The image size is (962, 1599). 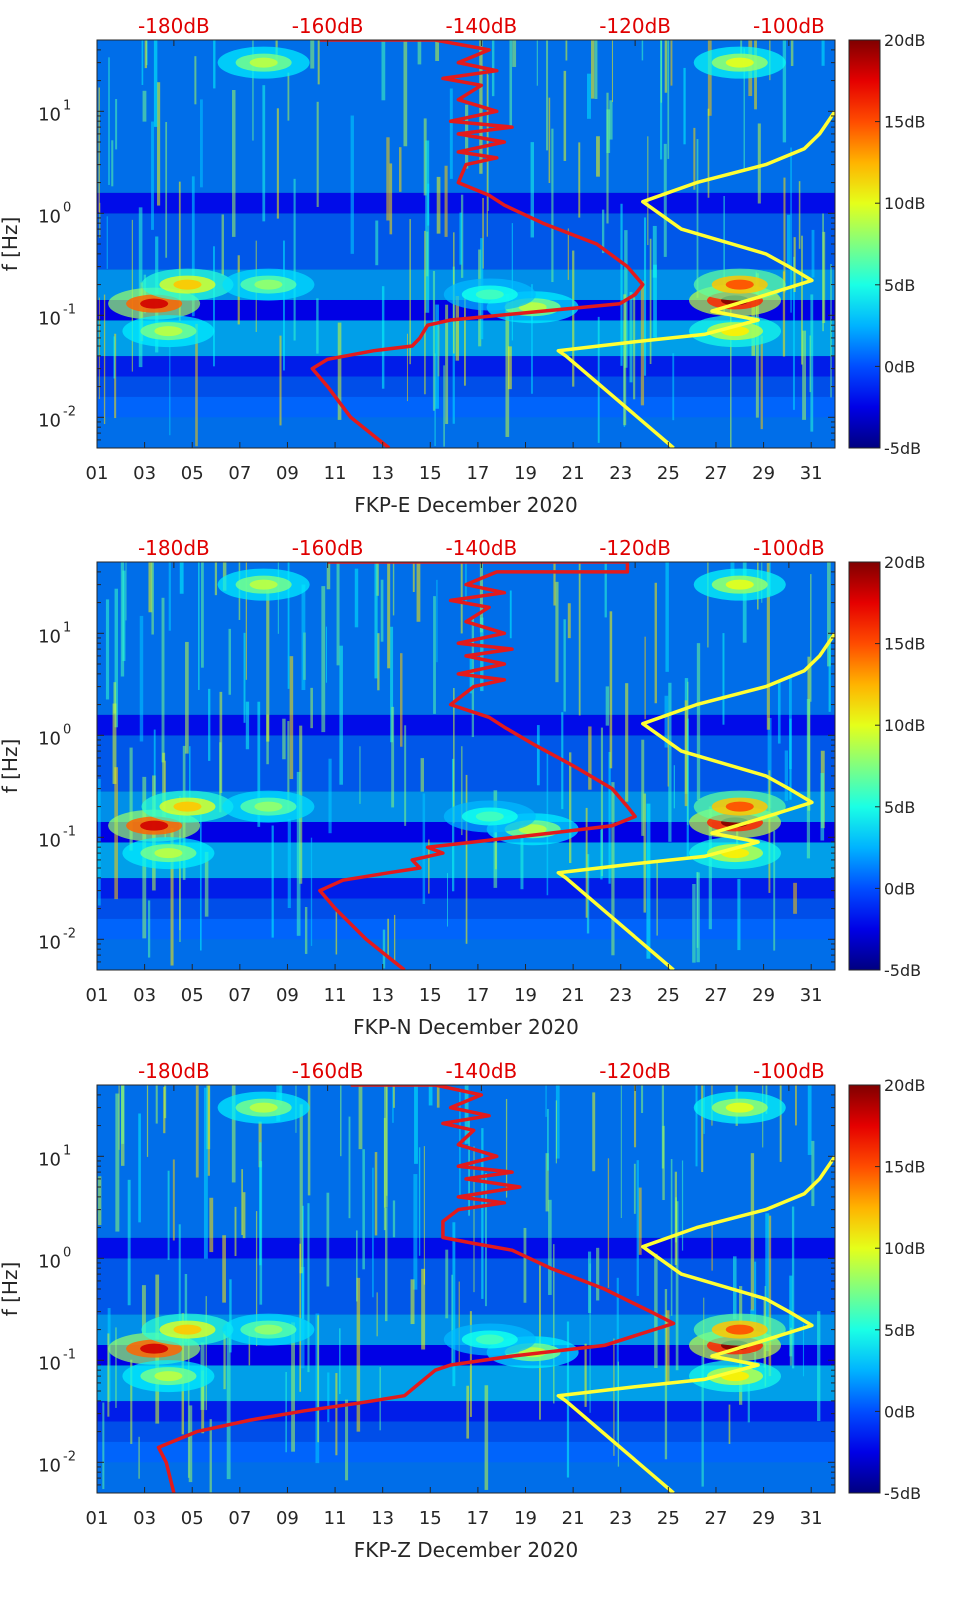 I want to click on x-tick-label: 11, so click(x=335, y=1518).